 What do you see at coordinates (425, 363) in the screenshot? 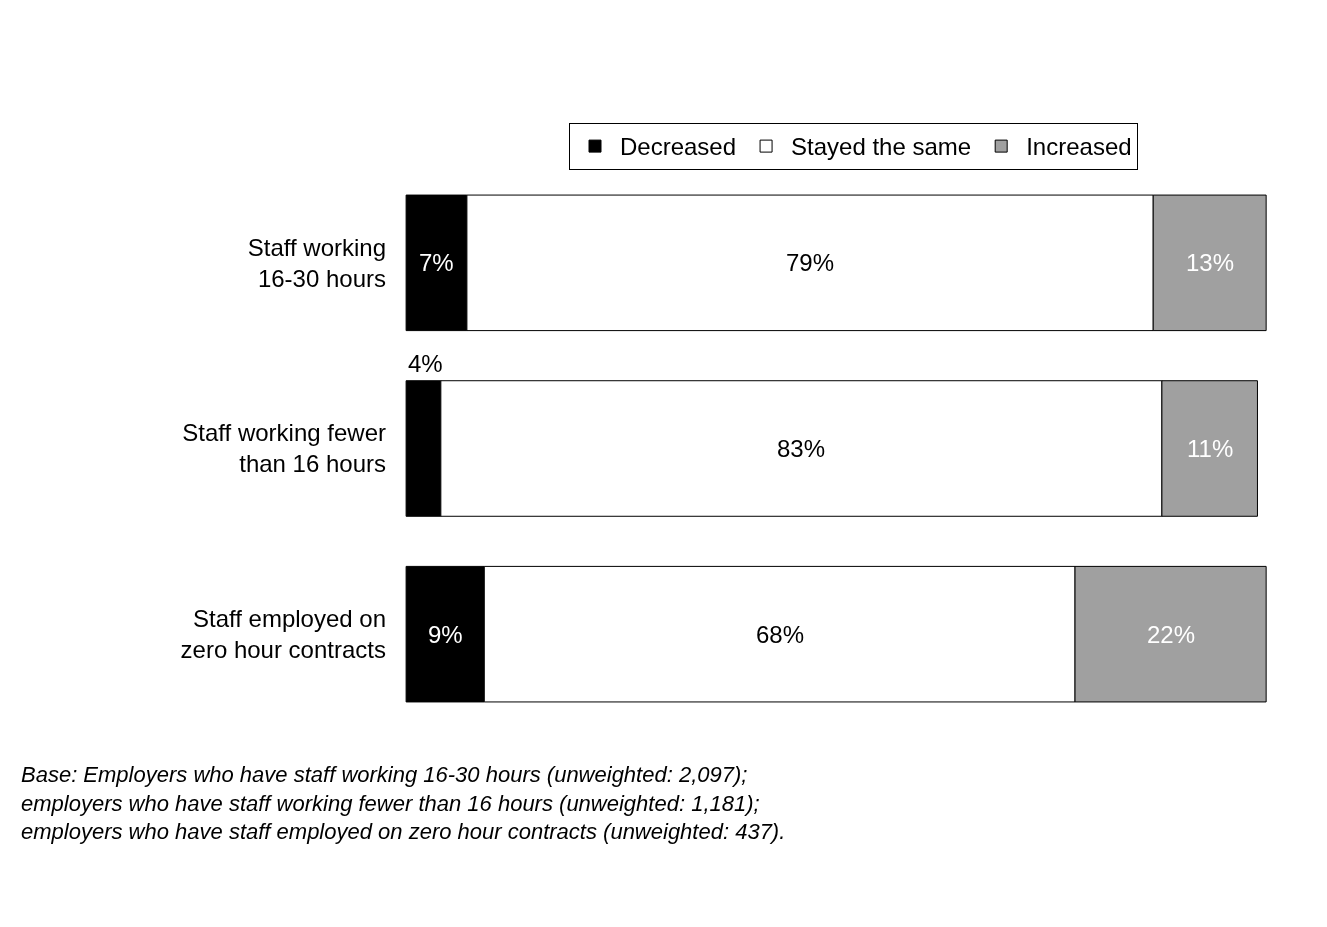
I see `data-label: 4%` at bounding box center [425, 363].